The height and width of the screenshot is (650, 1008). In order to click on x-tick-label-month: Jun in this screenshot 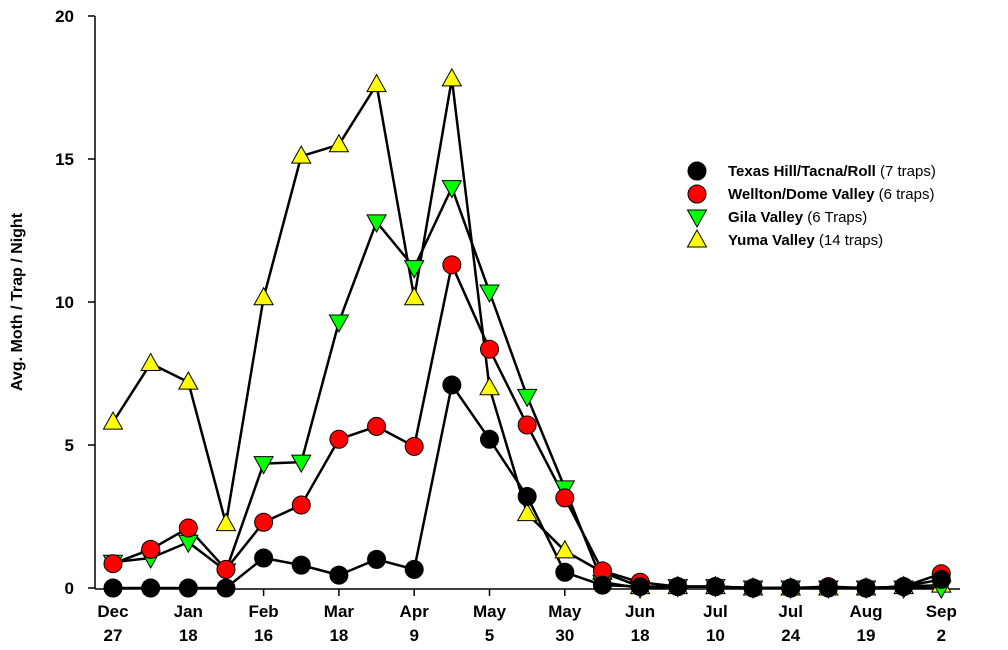, I will do `click(640, 611)`.